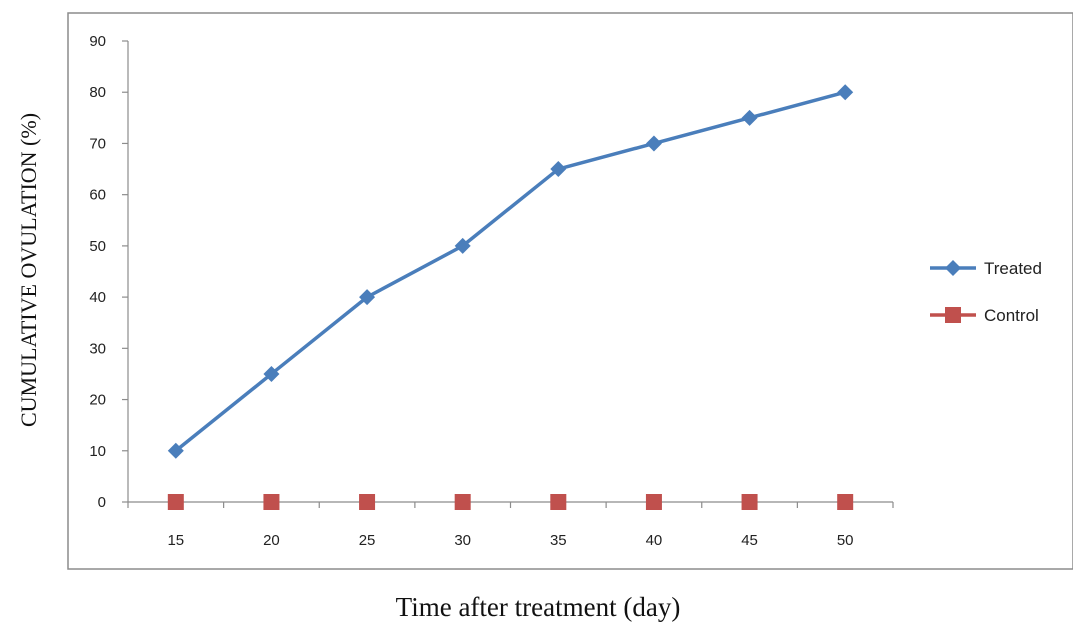 The width and height of the screenshot is (1073, 627). What do you see at coordinates (97, 297) in the screenshot?
I see `y-tick-label: 40` at bounding box center [97, 297].